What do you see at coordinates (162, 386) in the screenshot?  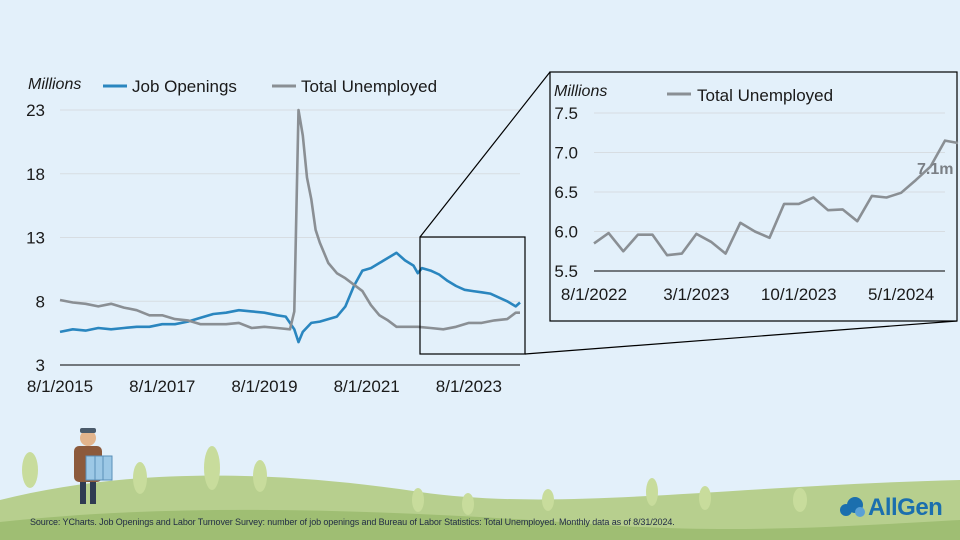 I see `x-tick-label: 8/1/2017` at bounding box center [162, 386].